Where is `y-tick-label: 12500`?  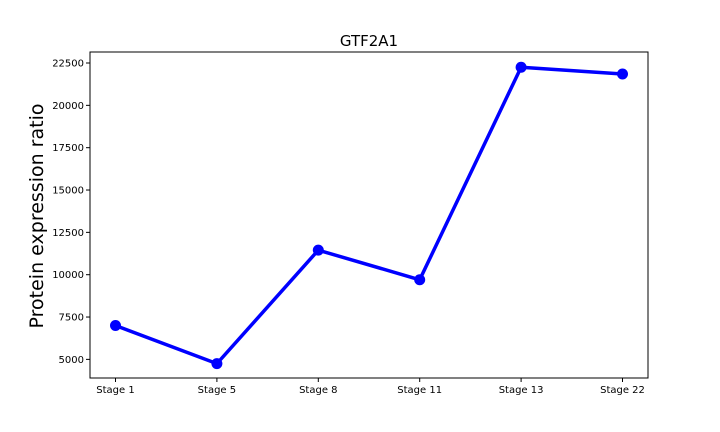
y-tick-label: 12500 is located at coordinates (68, 233).